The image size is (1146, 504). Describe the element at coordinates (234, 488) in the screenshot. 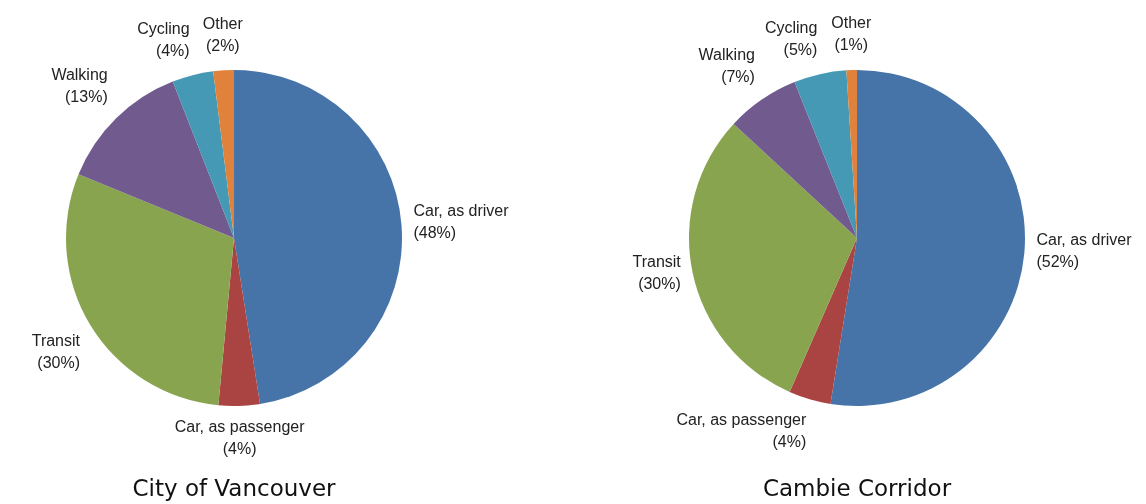

I see `text: City of Vancouver` at that location.